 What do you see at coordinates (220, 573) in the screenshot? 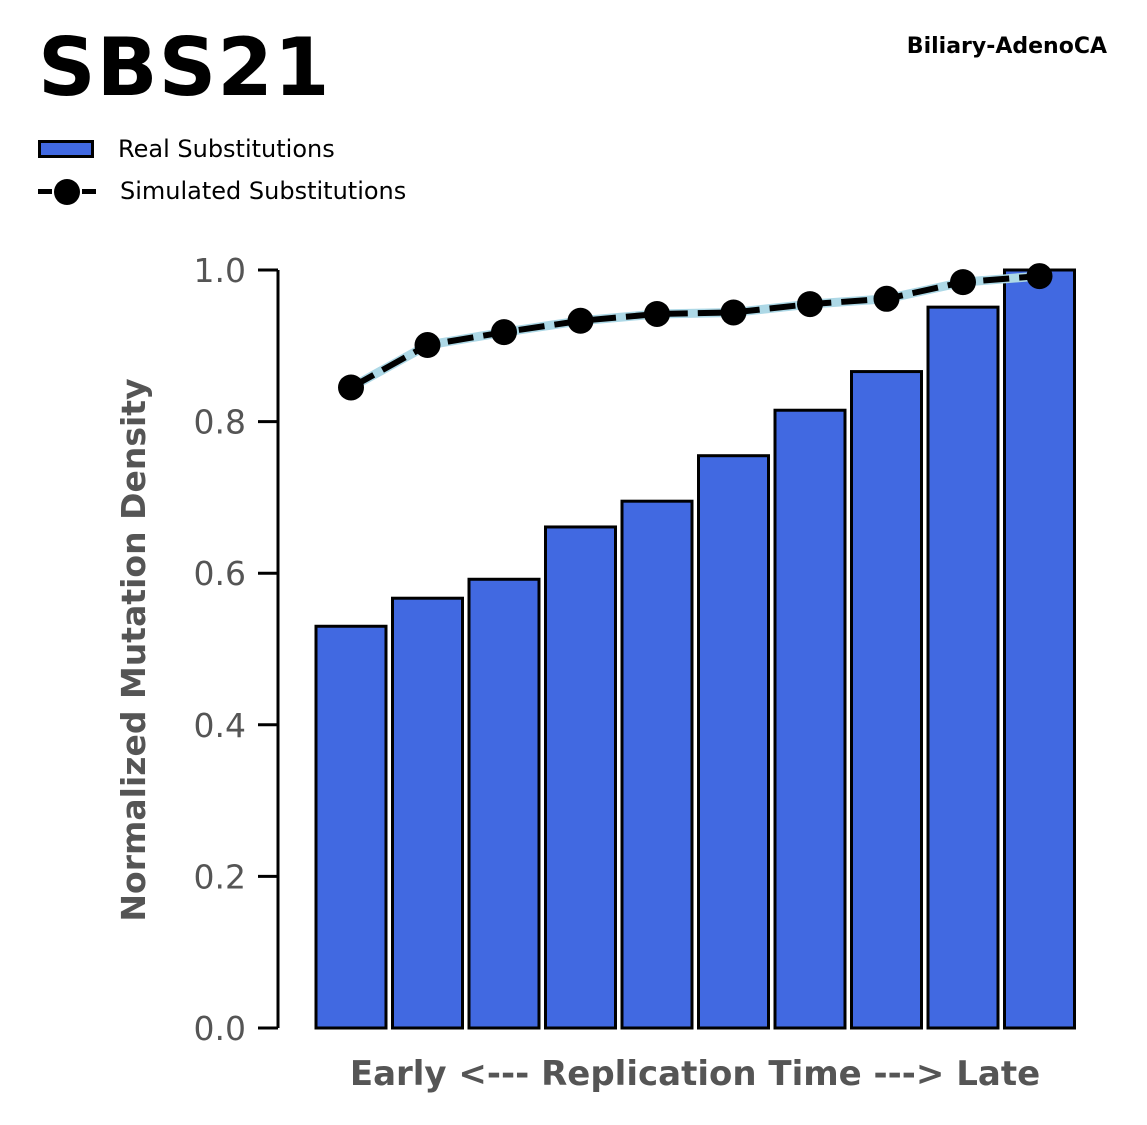
I see `y-tick-label: 0.6` at bounding box center [220, 573].